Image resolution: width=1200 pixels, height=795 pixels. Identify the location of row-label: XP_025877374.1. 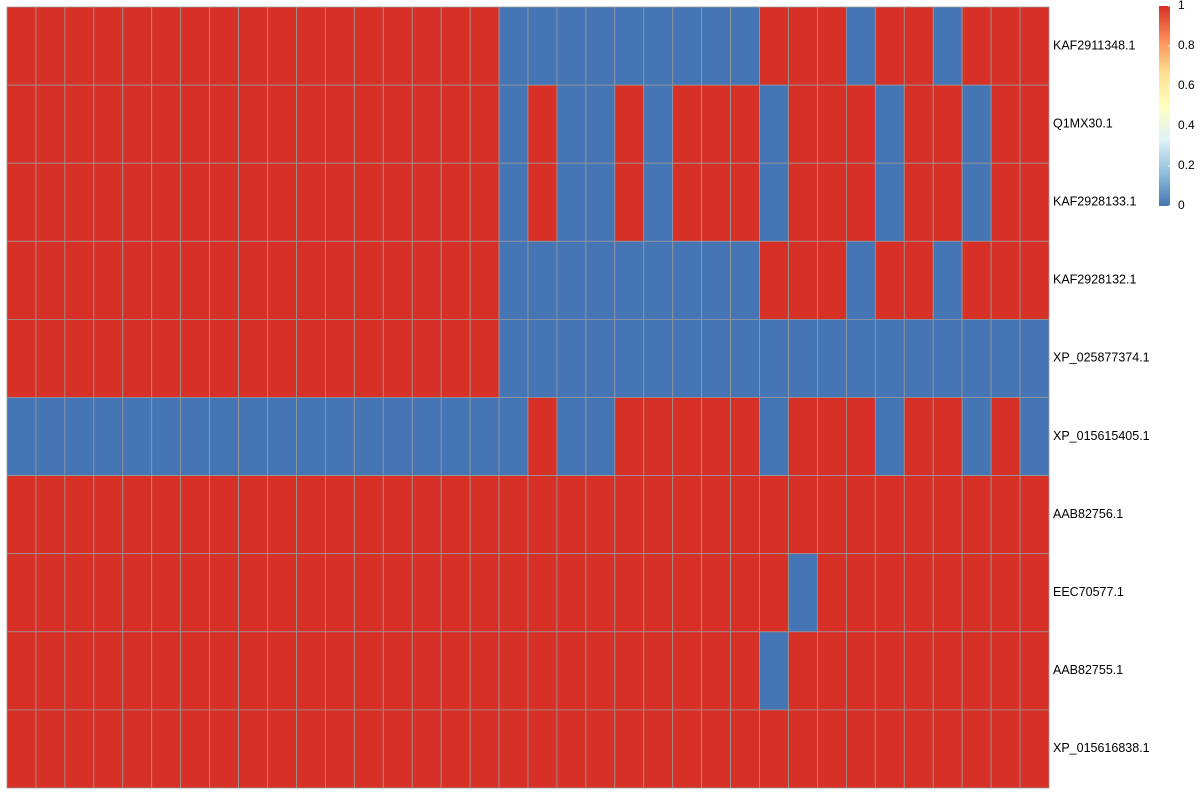
(1101, 358).